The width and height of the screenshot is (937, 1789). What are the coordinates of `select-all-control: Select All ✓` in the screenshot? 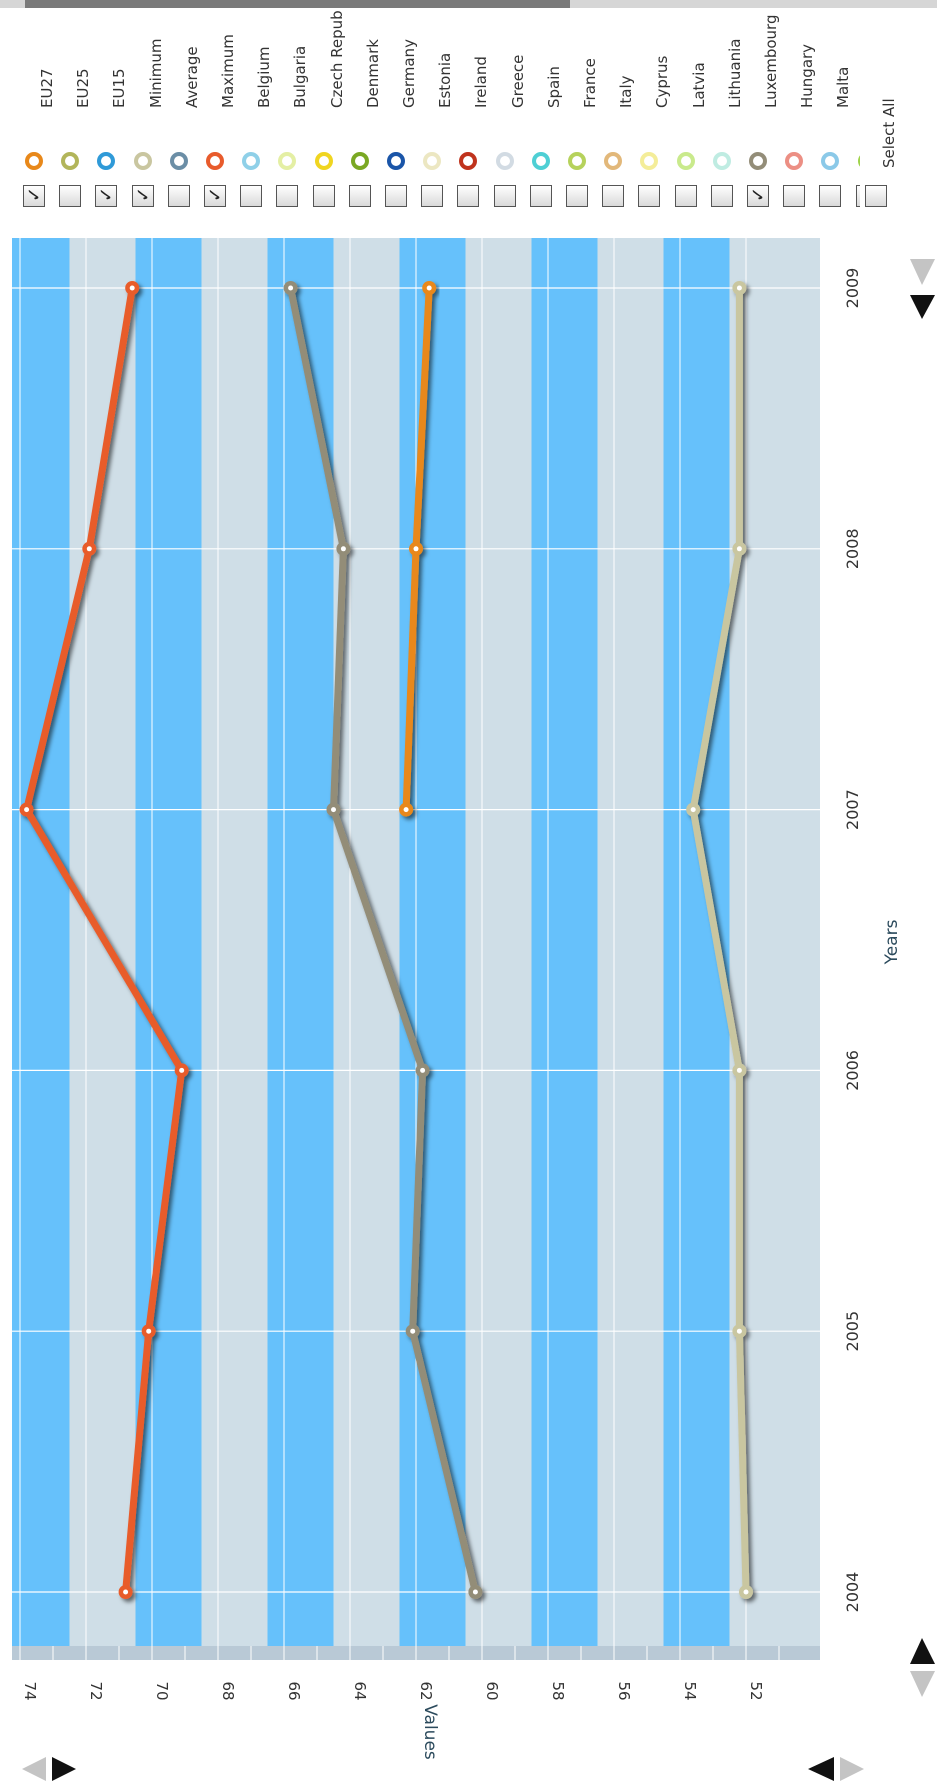 It's located at (880, 107).